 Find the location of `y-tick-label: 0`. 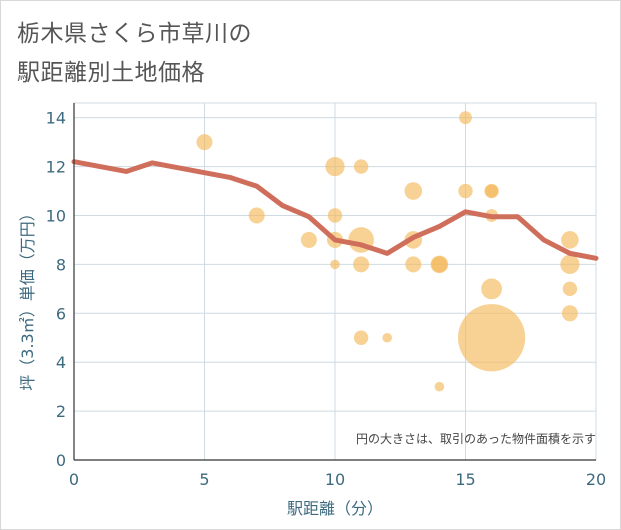

y-tick-label: 0 is located at coordinates (61, 460).